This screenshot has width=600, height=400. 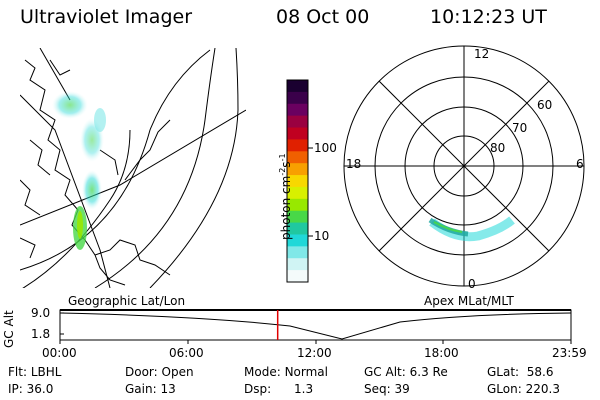 I want to click on altitude-curve, so click(x=315, y=326).